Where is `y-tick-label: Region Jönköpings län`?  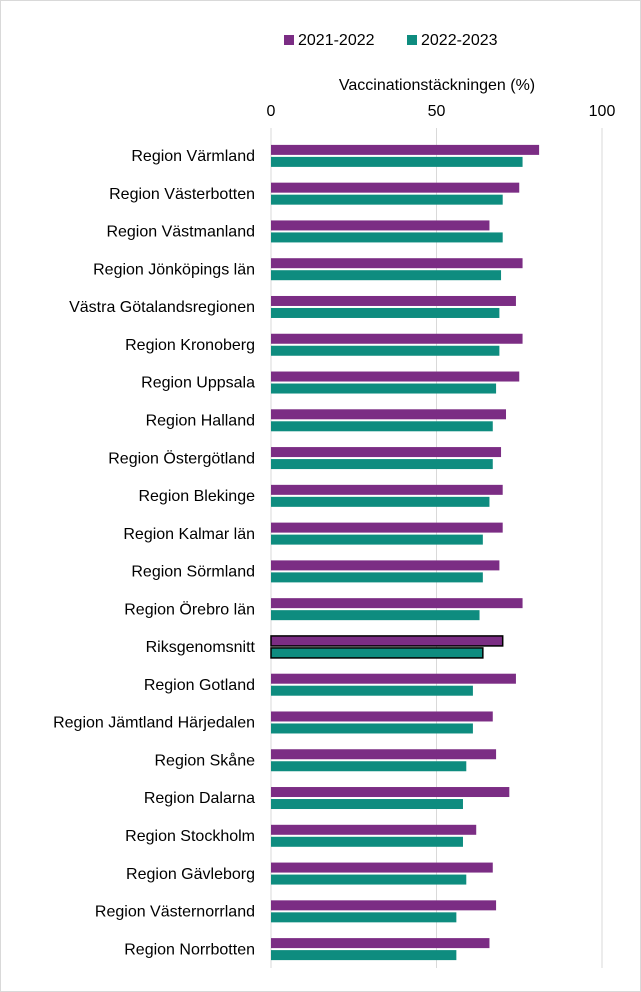
y-tick-label: Region Jönköpings län is located at coordinates (174, 269).